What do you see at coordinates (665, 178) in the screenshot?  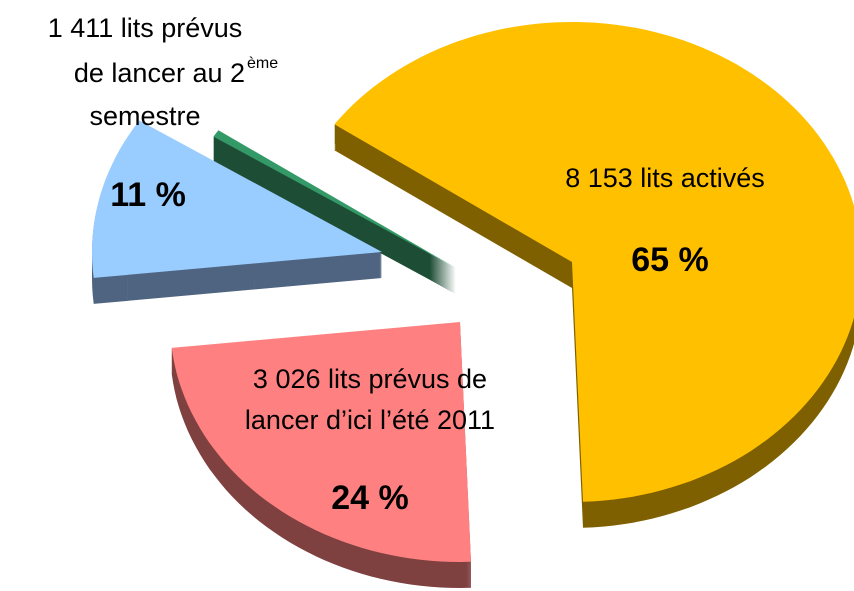 I see `slice-label: 8 153 lits activés` at bounding box center [665, 178].